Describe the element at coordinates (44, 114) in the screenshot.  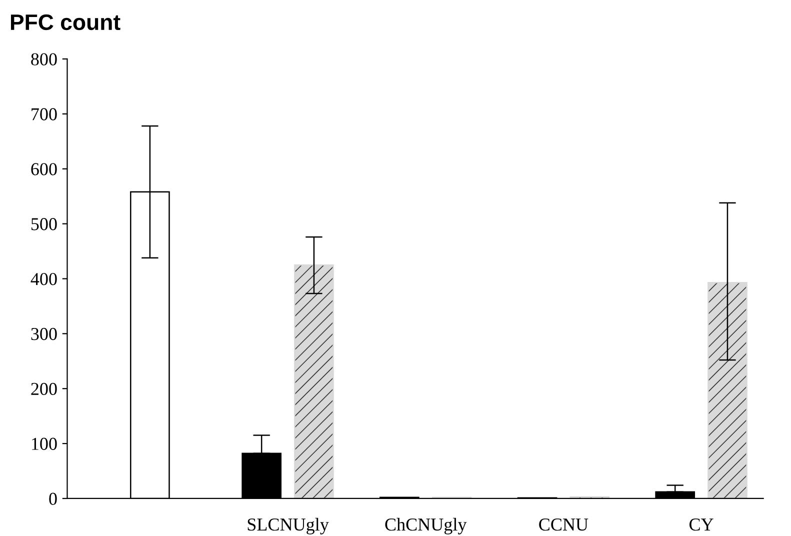
I see `y-tick-label: 700` at that location.